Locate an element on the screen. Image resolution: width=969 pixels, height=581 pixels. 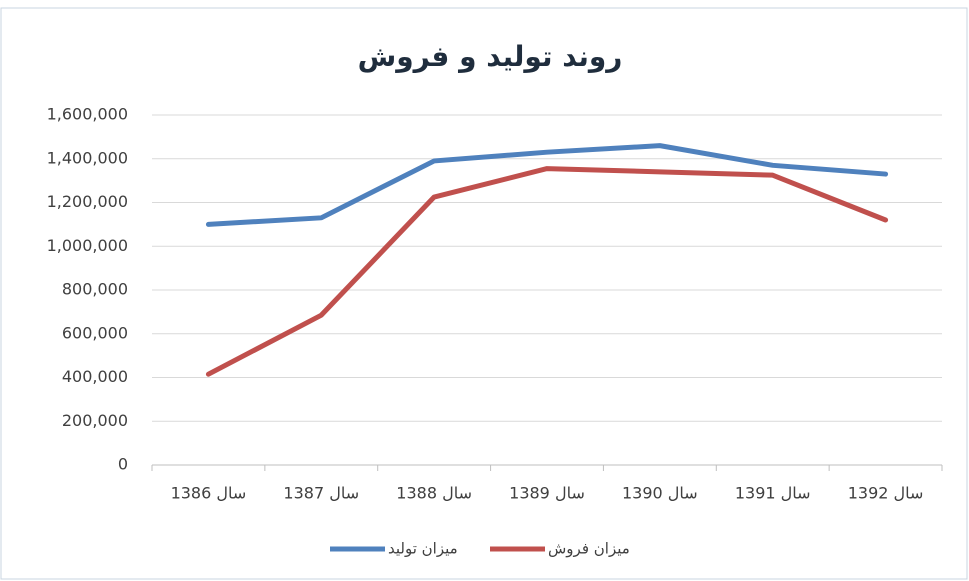
y-tick-label: 400,000 is located at coordinates (95, 376).